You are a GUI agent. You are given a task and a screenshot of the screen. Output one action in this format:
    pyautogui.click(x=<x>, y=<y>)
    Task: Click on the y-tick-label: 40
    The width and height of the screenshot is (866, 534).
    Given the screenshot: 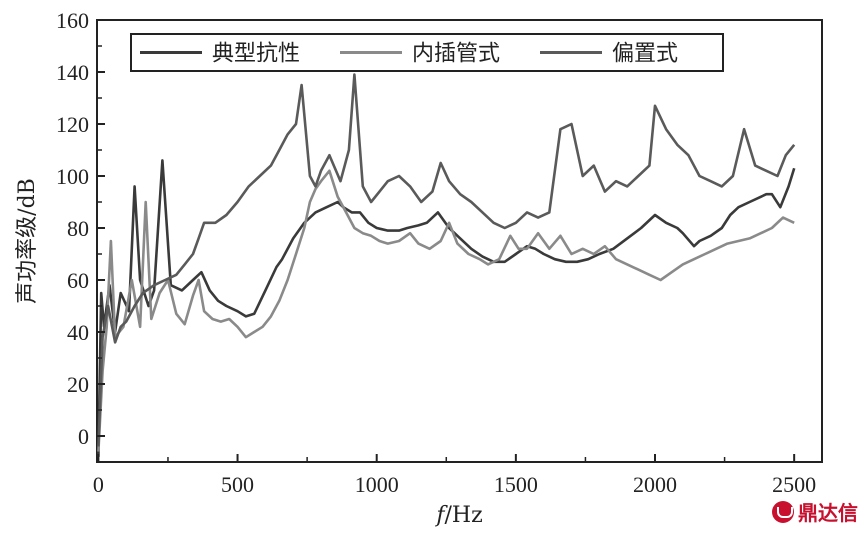 What is the action you would take?
    pyautogui.click(x=78, y=332)
    